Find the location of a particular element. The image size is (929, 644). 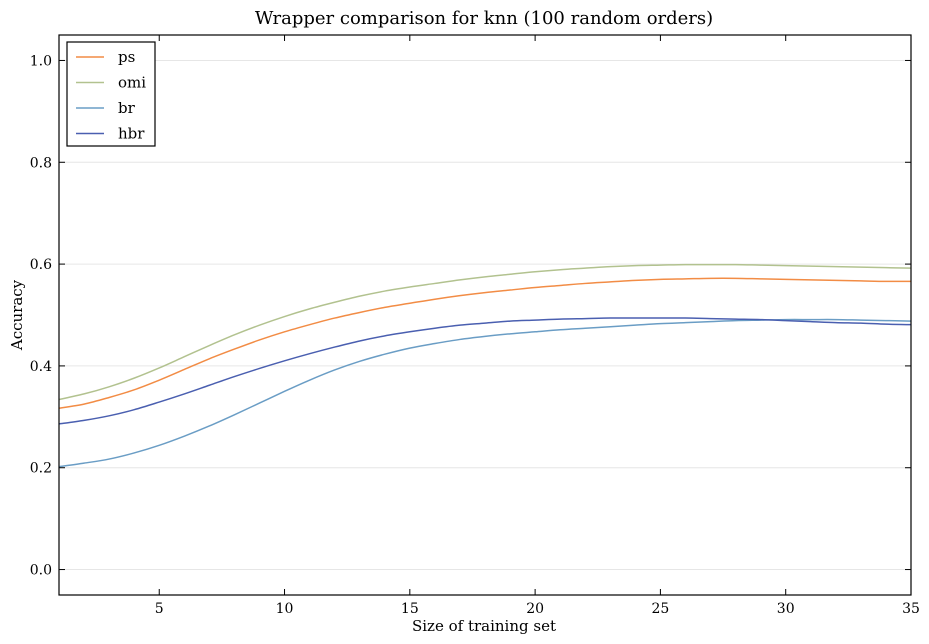

x-tick-label: 15 is located at coordinates (410, 609).